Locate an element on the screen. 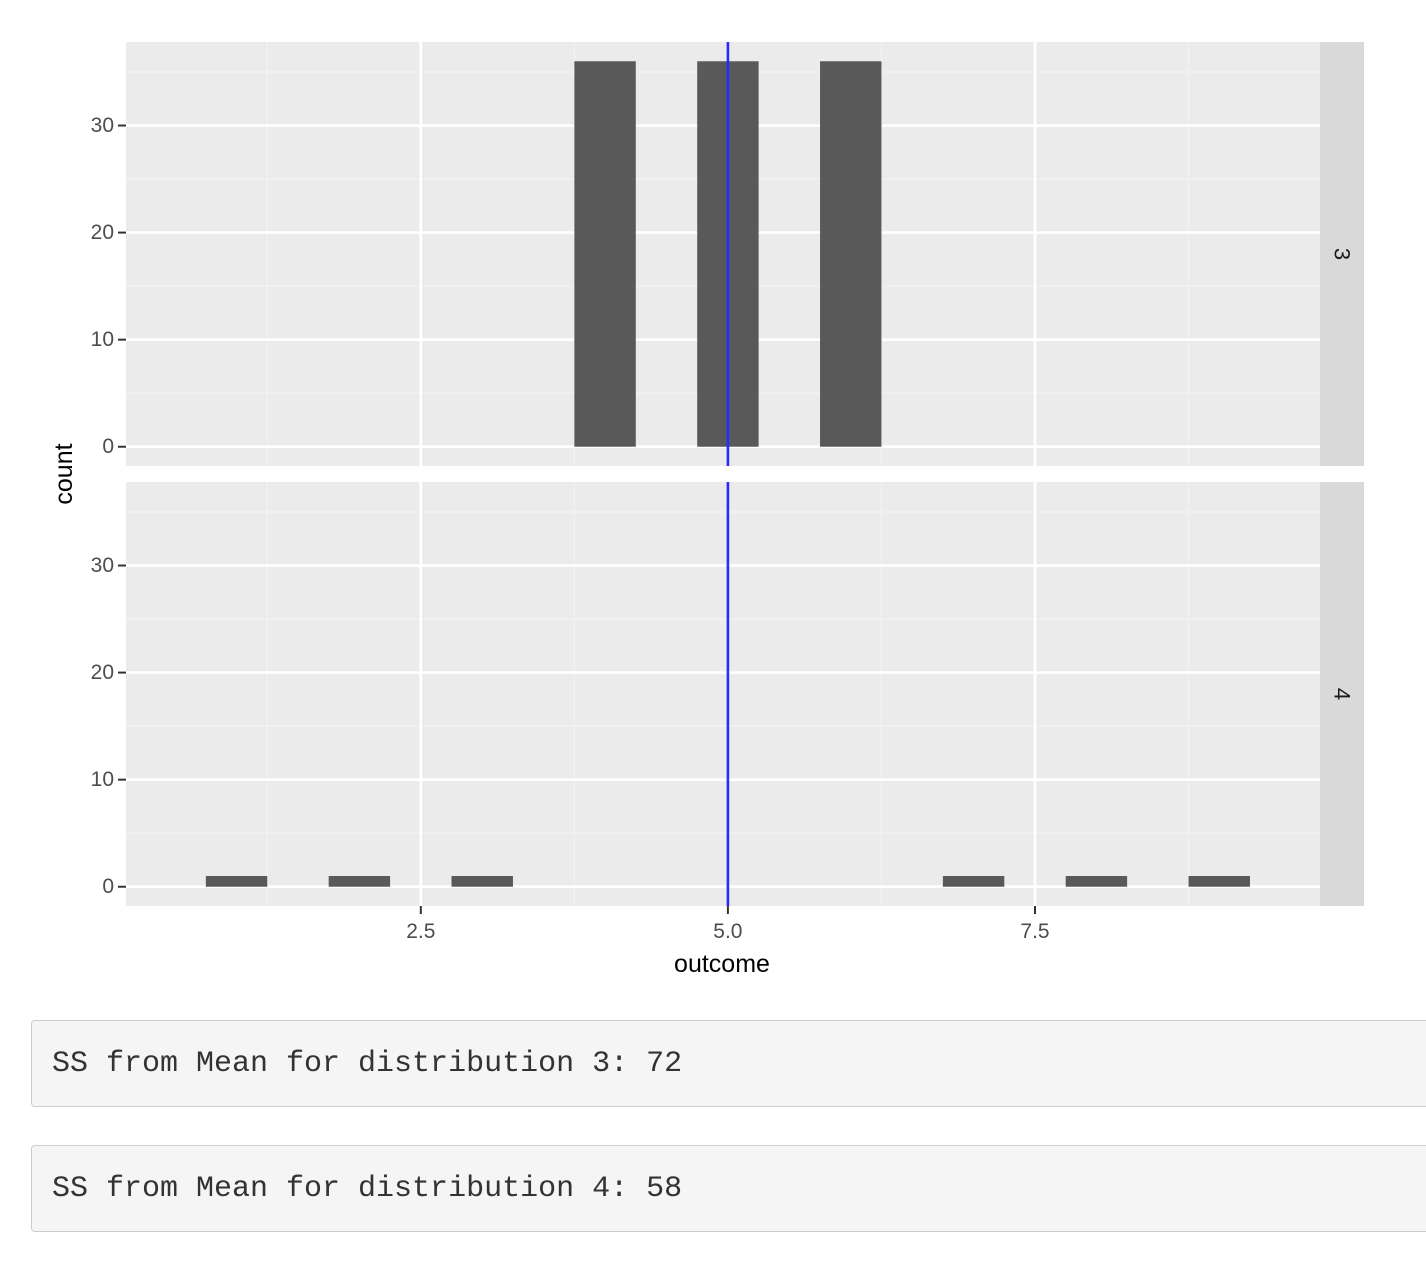 The height and width of the screenshot is (1268, 1426). facet-strip-label: 3 is located at coordinates (1342, 254).